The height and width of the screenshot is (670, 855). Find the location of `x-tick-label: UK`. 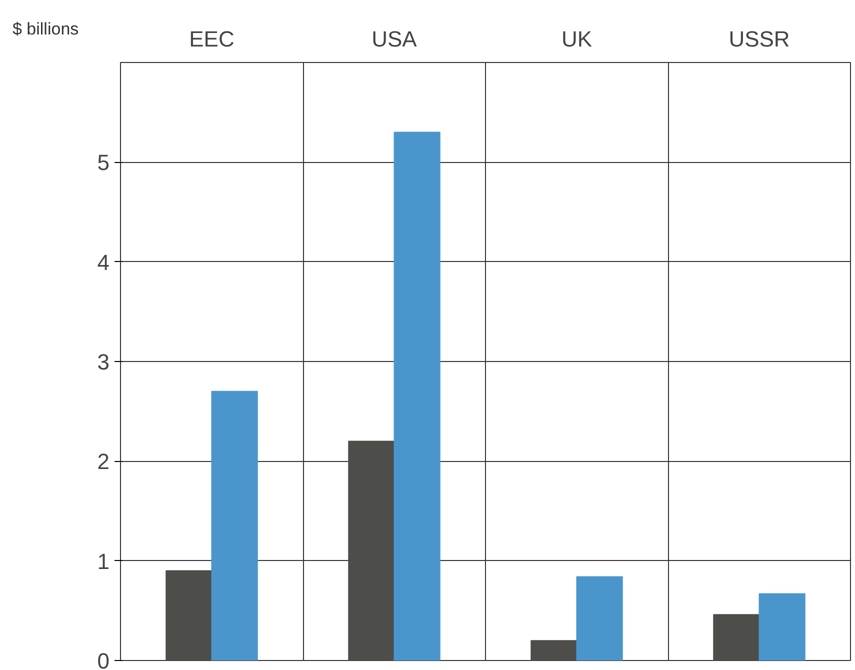

x-tick-label: UK is located at coordinates (576, 39).